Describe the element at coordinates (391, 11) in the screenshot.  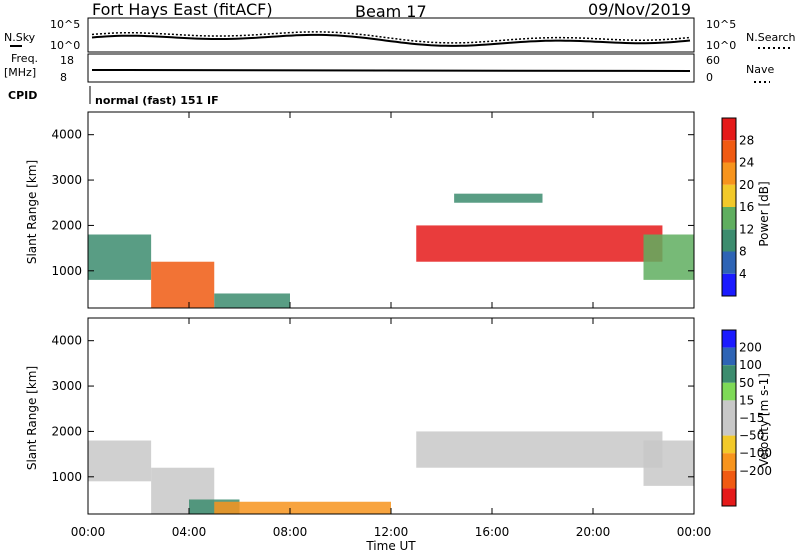
I see `beam-label: Beam 17` at that location.